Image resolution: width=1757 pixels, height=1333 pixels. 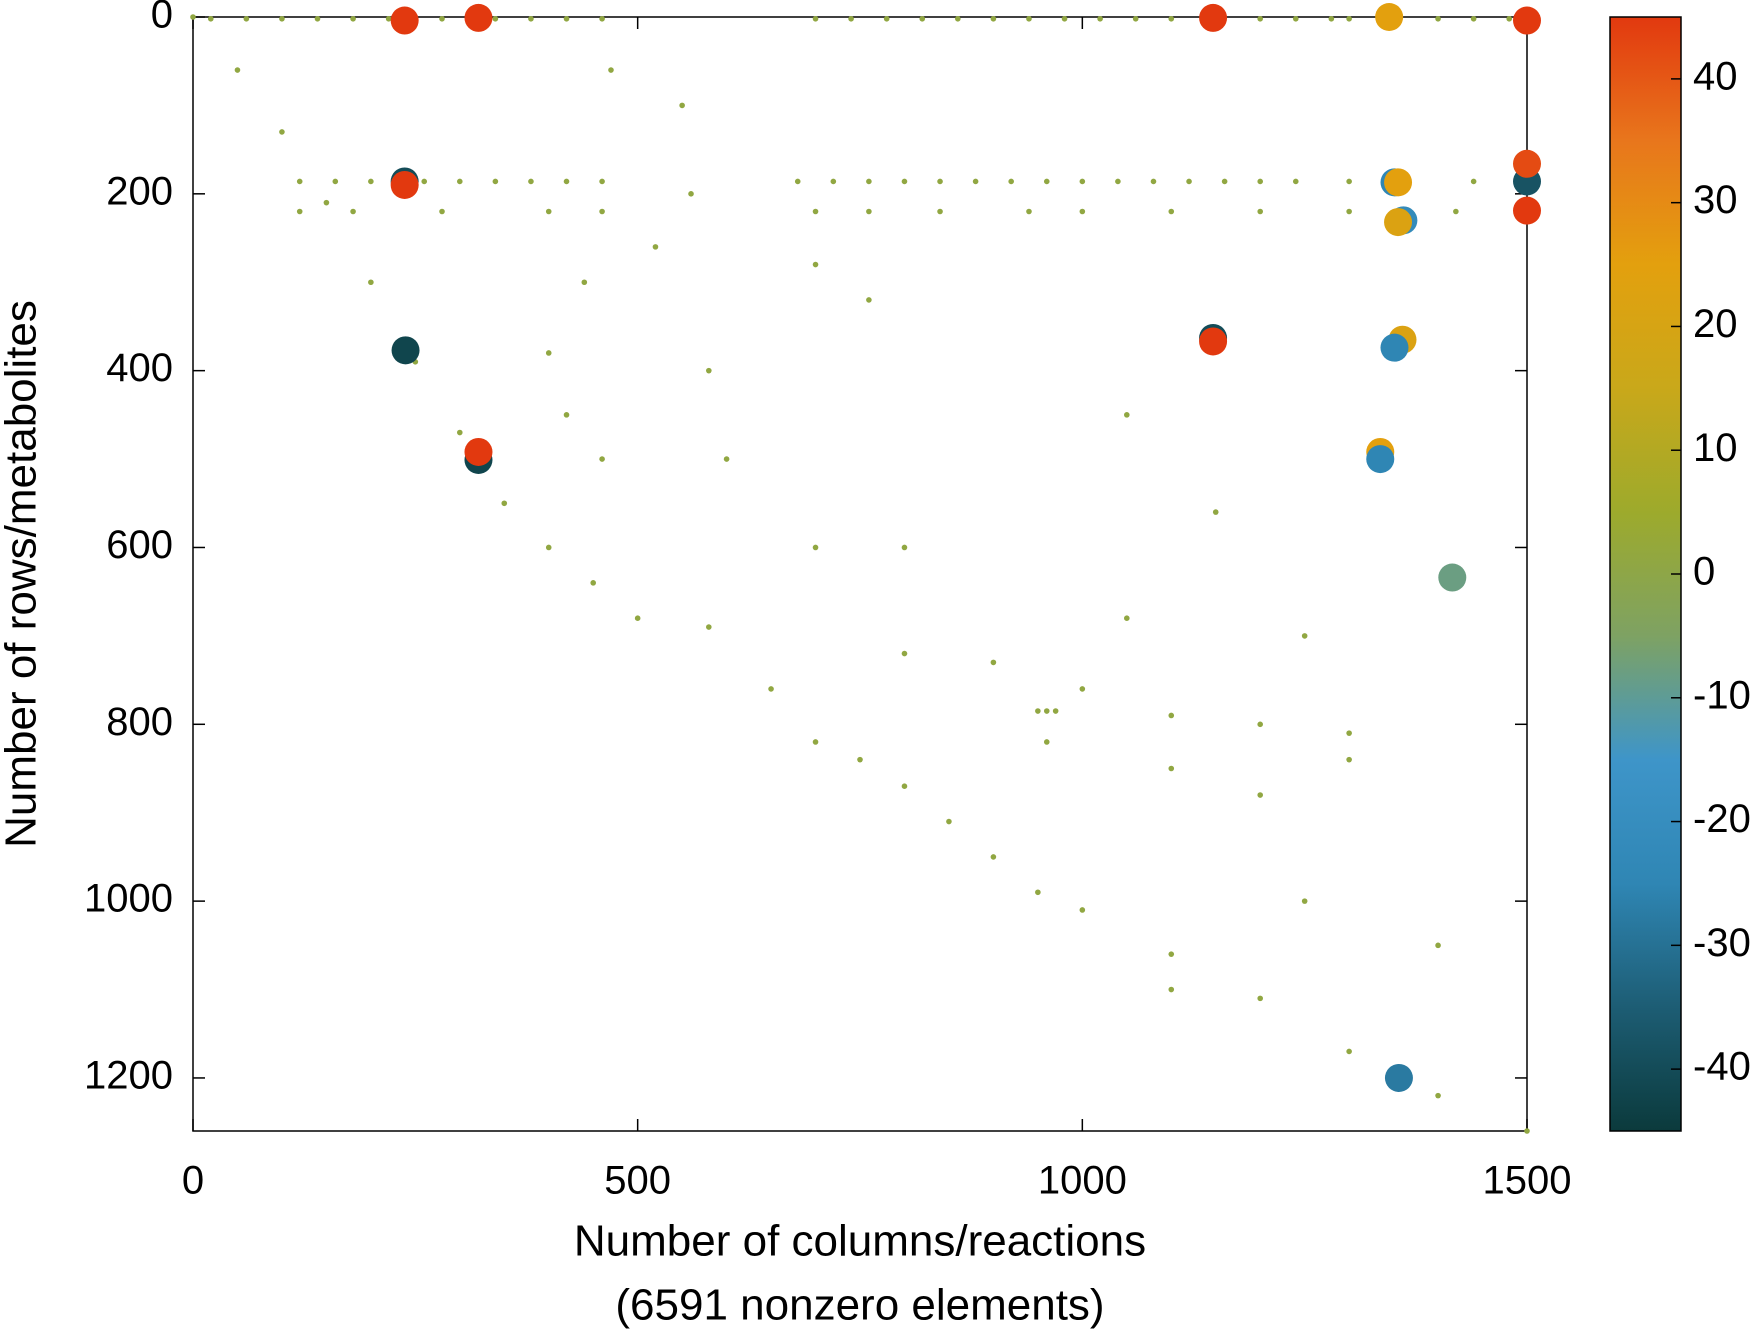 What do you see at coordinates (128, 1076) in the screenshot?
I see `y-tick-label: 1200` at bounding box center [128, 1076].